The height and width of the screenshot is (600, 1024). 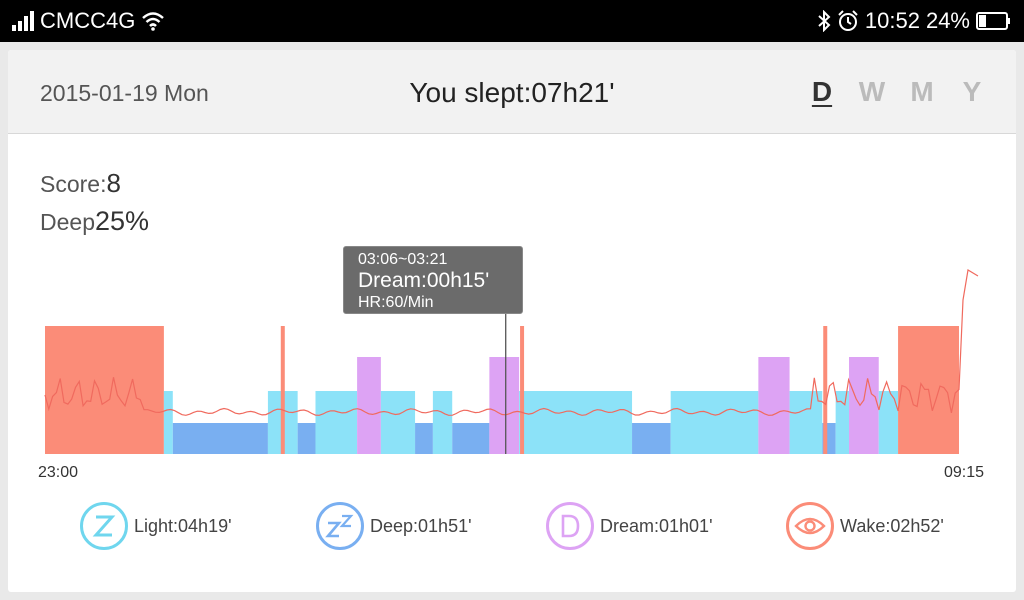 I want to click on legend-light: Light:04h19', so click(x=156, y=526).